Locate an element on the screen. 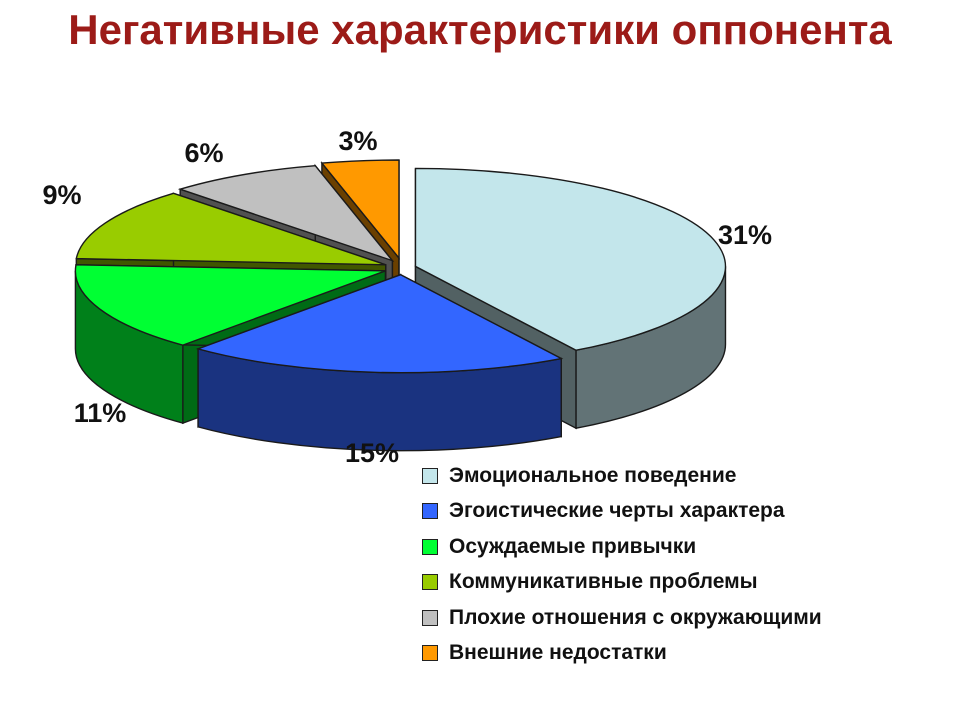  data-label-2: 15% is located at coordinates (372, 453).